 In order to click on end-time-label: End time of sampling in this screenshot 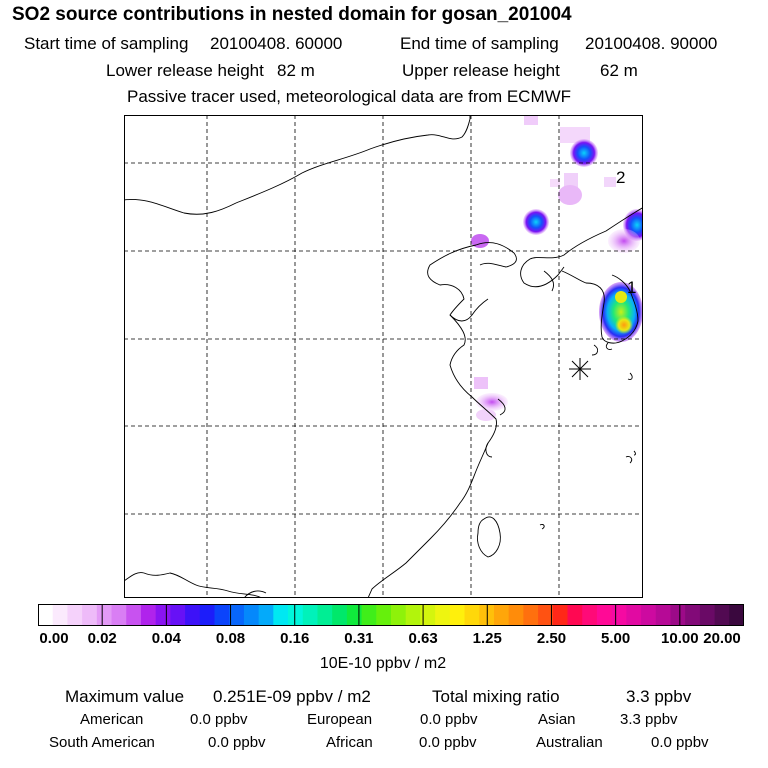, I will do `click(479, 43)`.